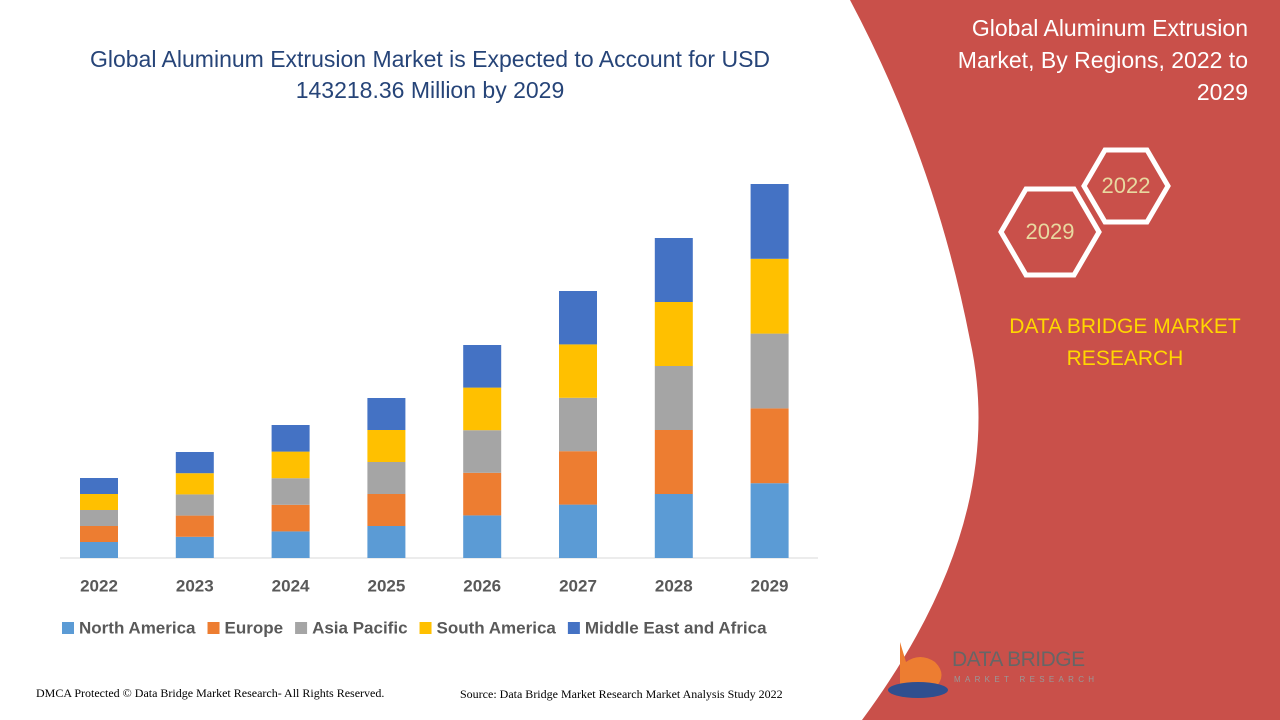 The height and width of the screenshot is (720, 1280). Describe the element at coordinates (137, 627) in the screenshot. I see `legend-label: North America` at that location.